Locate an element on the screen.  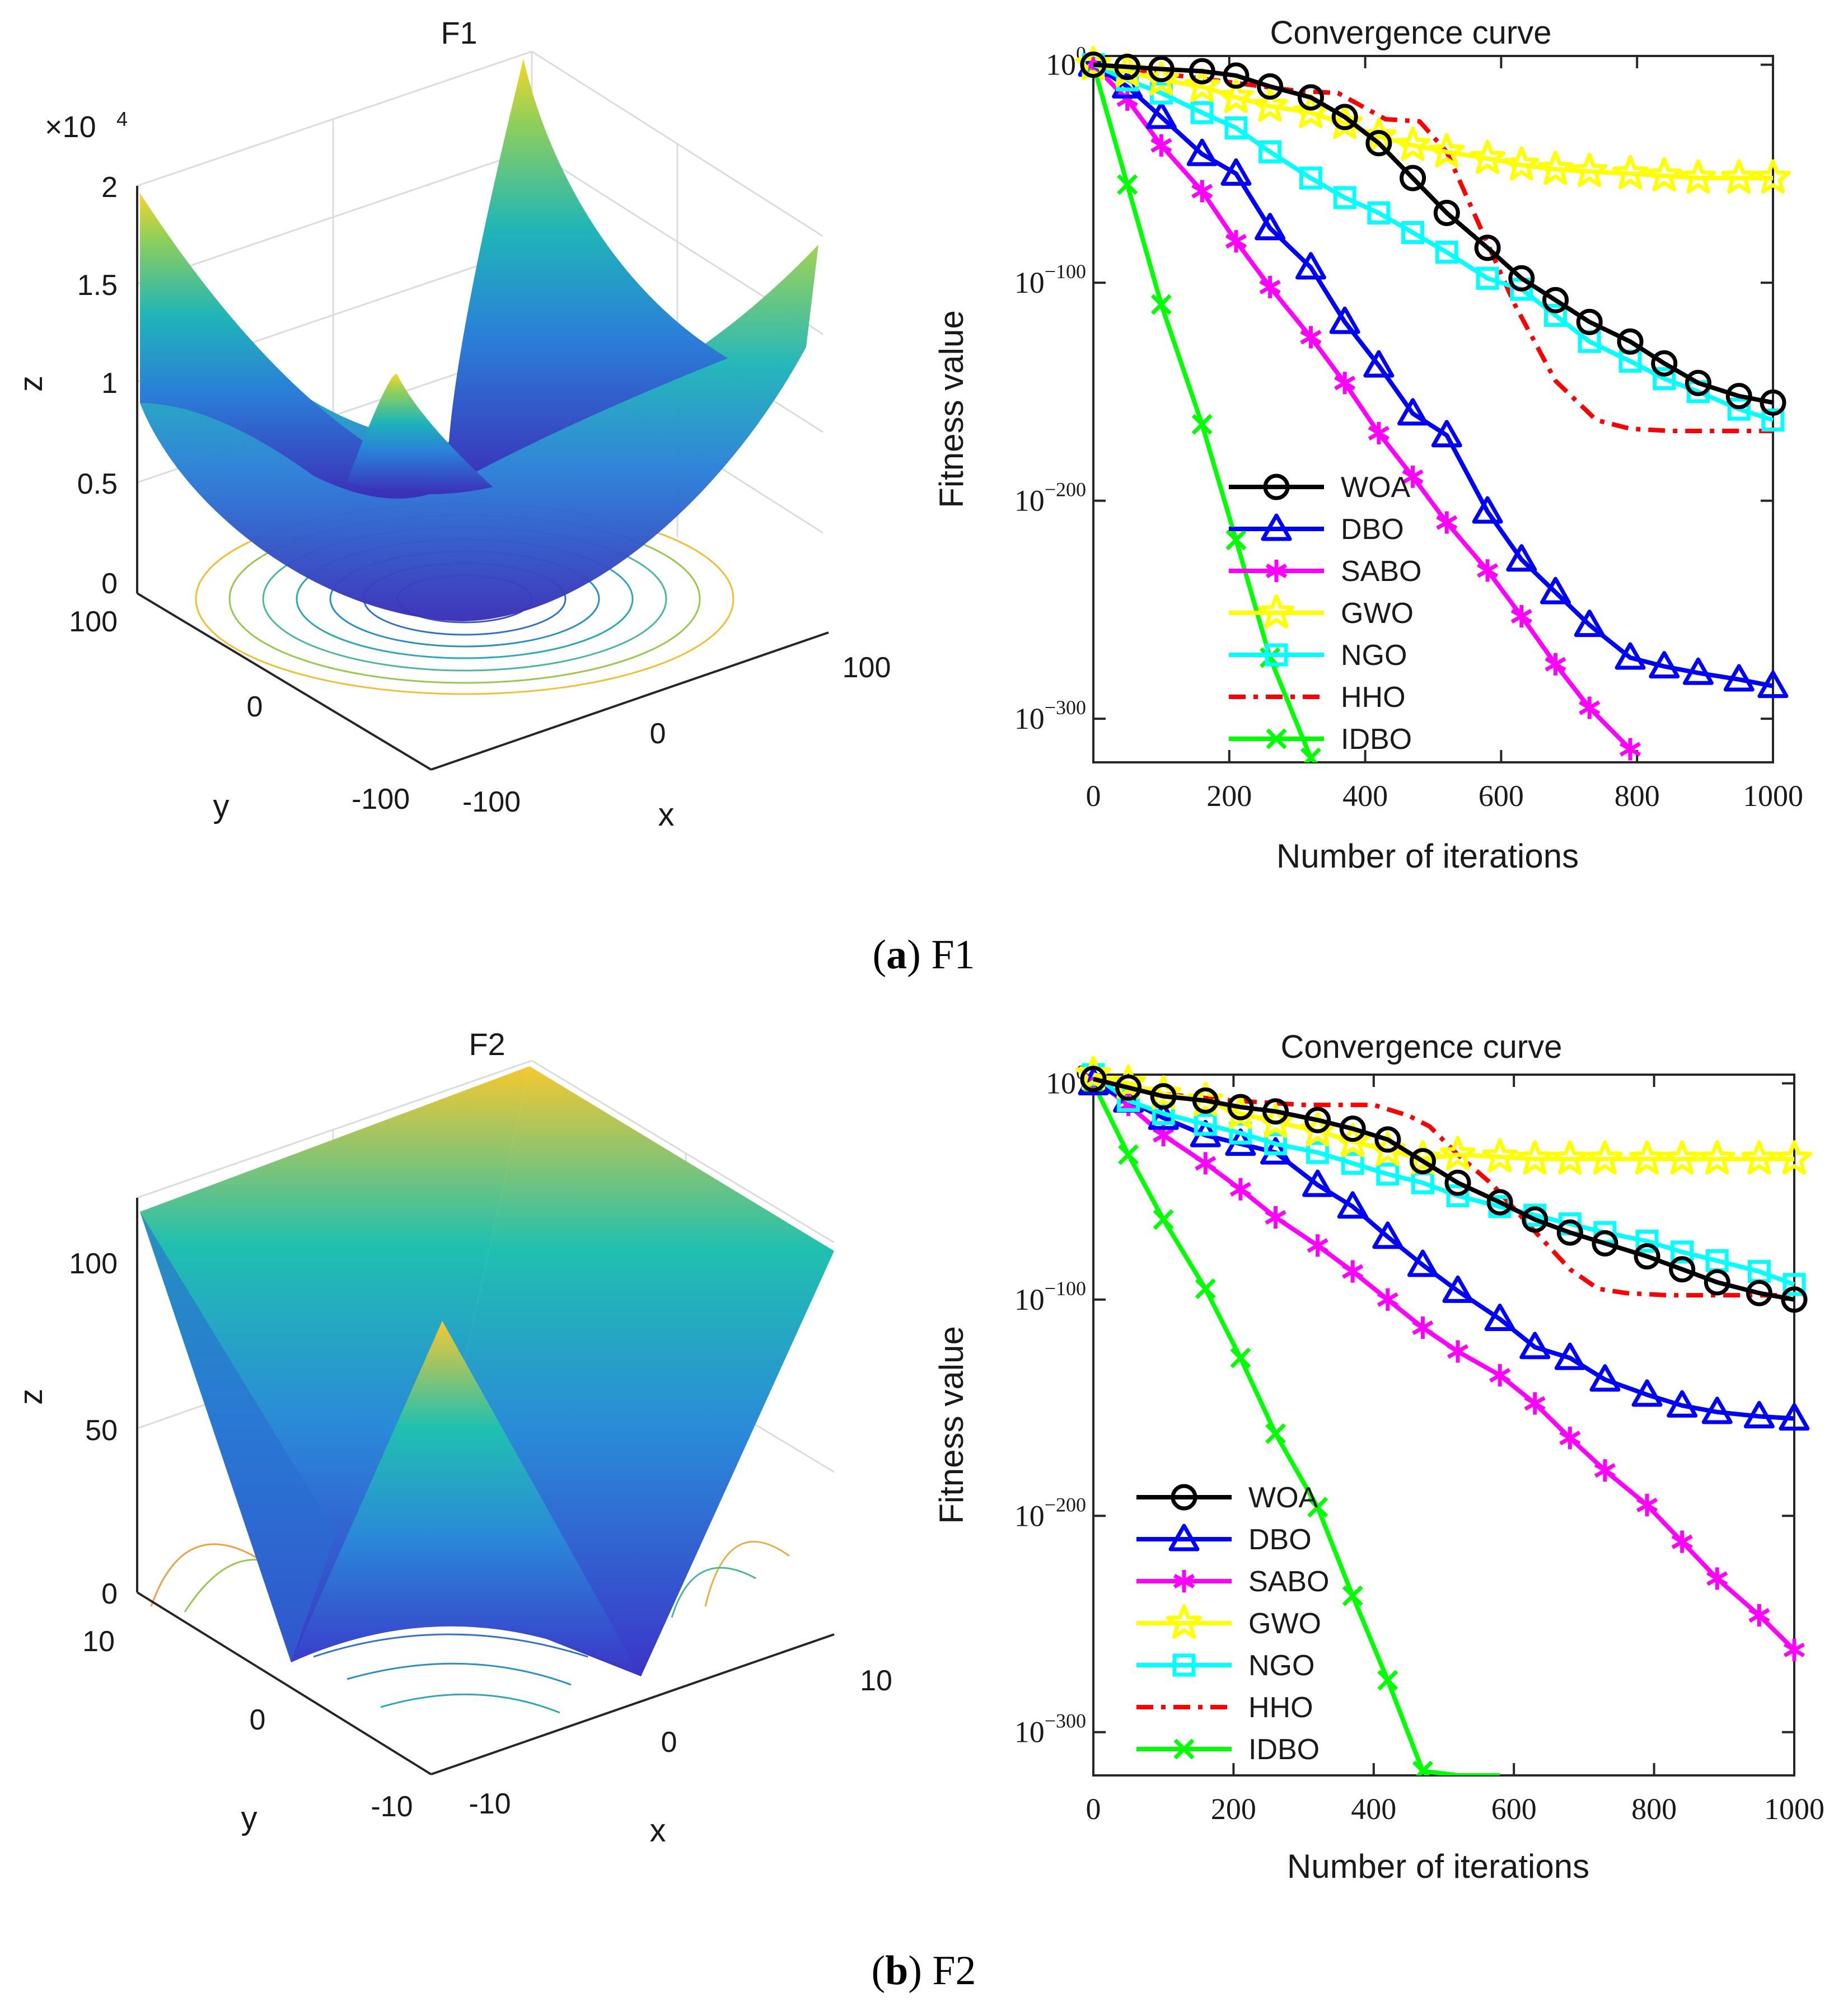
legend-label: SABO is located at coordinates (1381, 571).